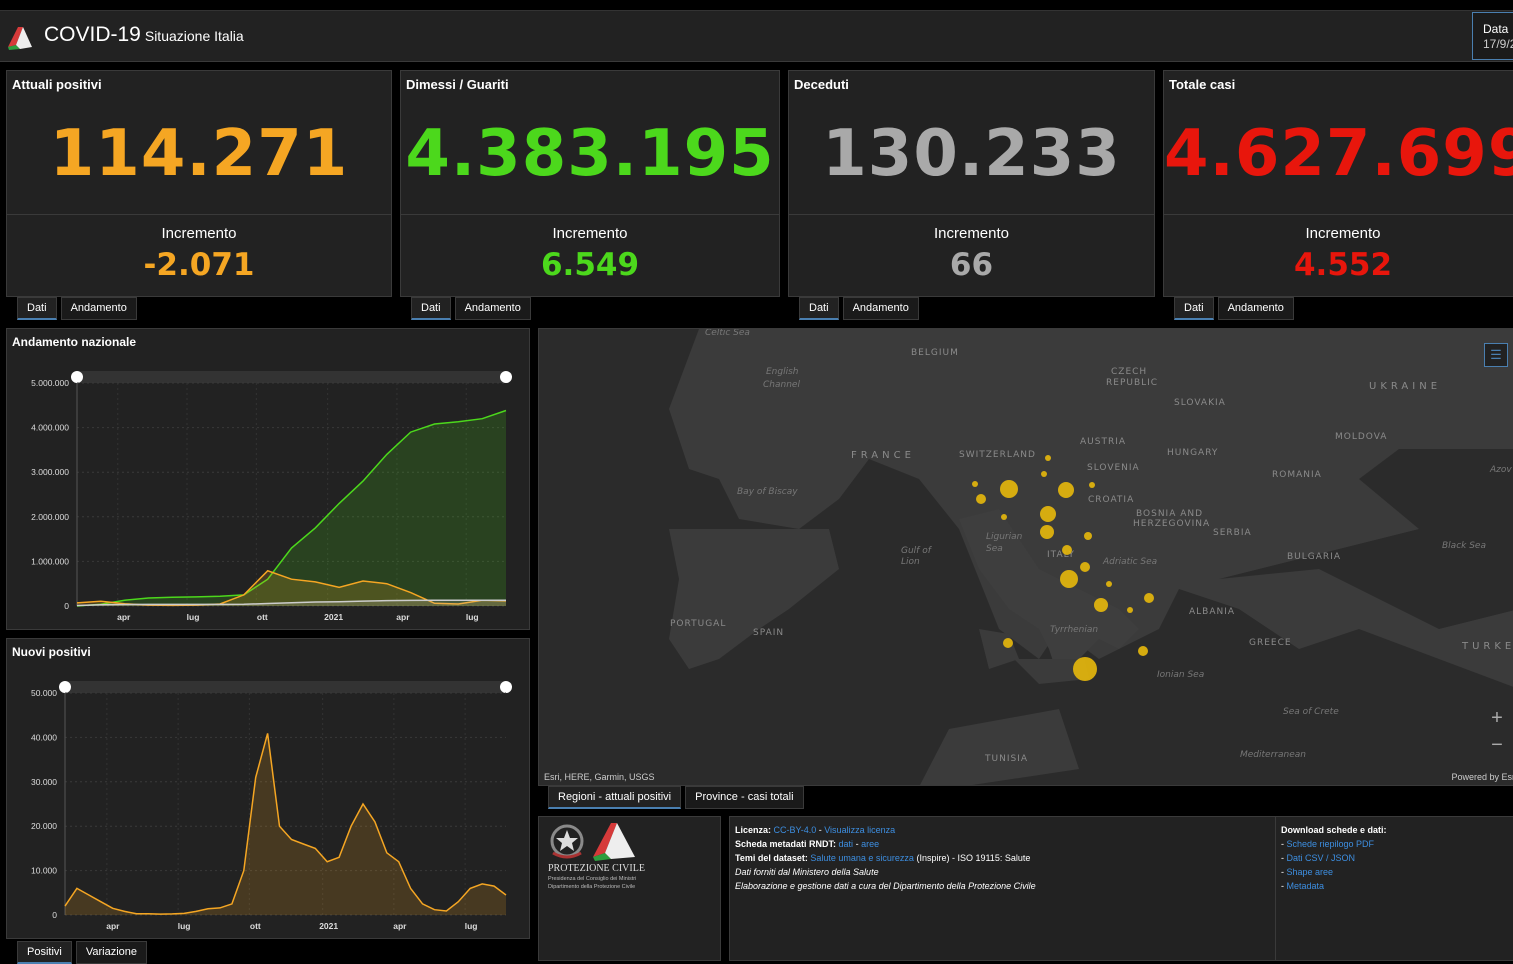 Image resolution: width=1513 pixels, height=964 pixels. Describe the element at coordinates (795, 830) in the screenshot. I see `license-link: CC-BY-4.0` at that location.